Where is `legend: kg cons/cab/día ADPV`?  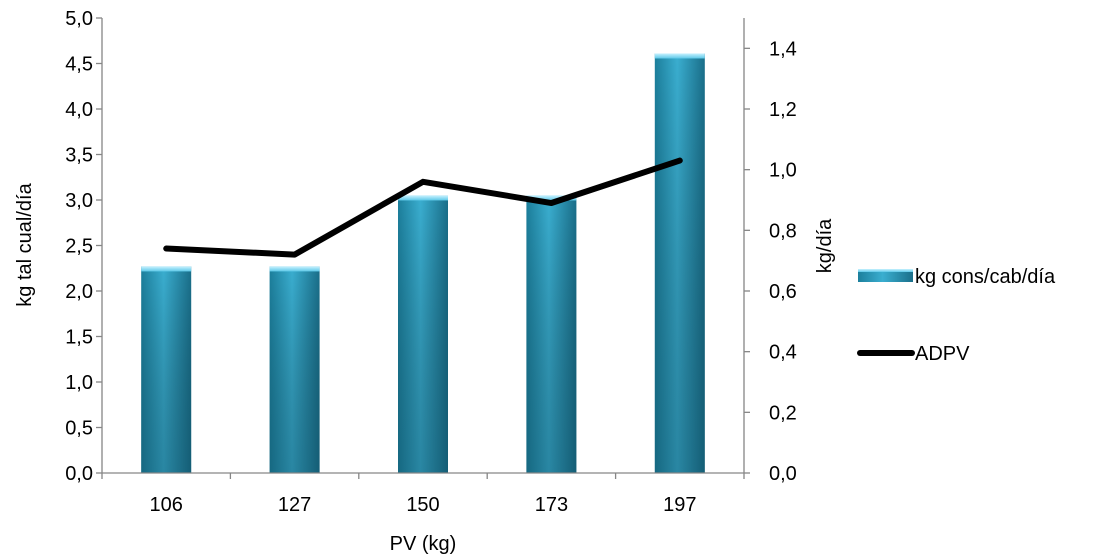
legend: kg cons/cab/día ADPV is located at coordinates (957, 315).